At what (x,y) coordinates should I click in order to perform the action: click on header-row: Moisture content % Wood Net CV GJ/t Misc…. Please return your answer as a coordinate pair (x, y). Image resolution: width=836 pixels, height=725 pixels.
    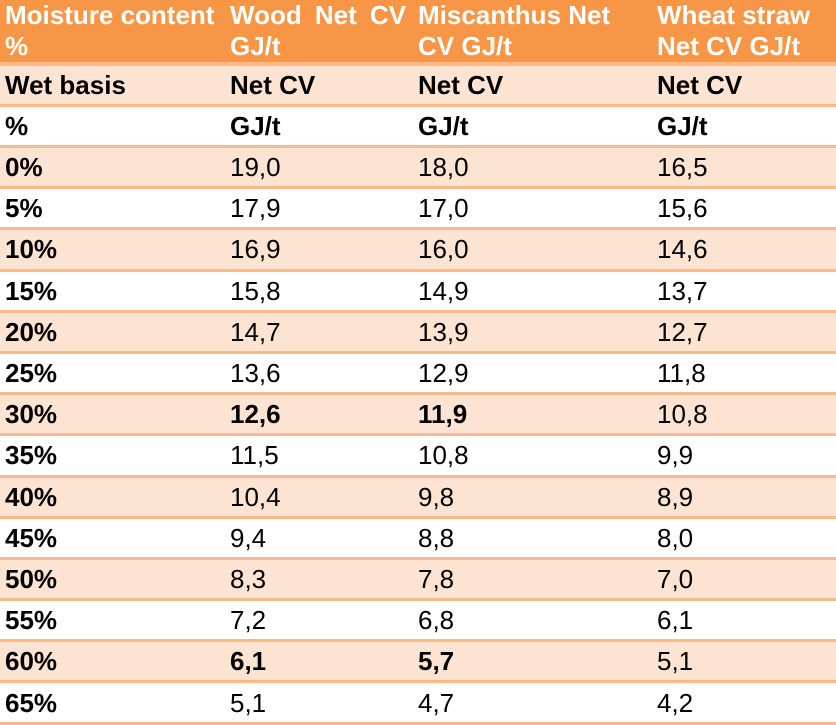
    Looking at the image, I should click on (418, 33).